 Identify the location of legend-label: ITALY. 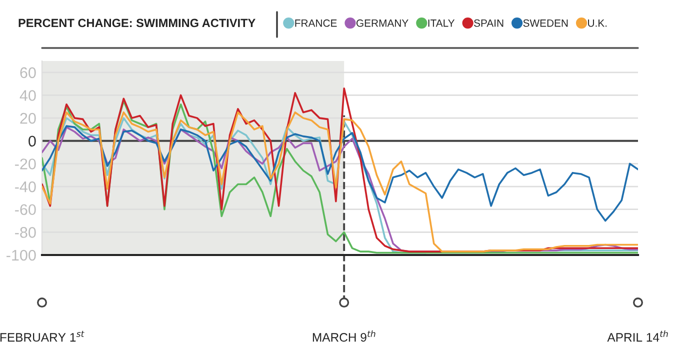
(441, 23).